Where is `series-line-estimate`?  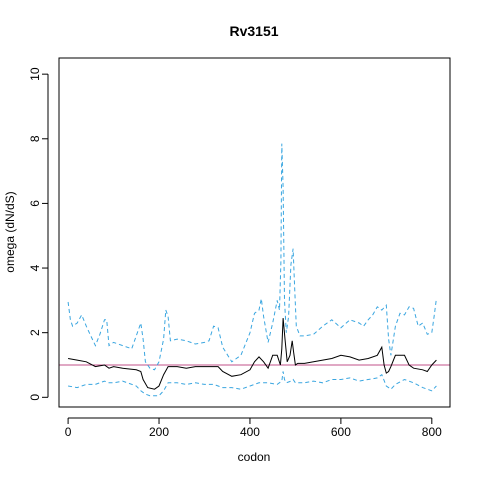 series-line-estimate is located at coordinates (252, 354).